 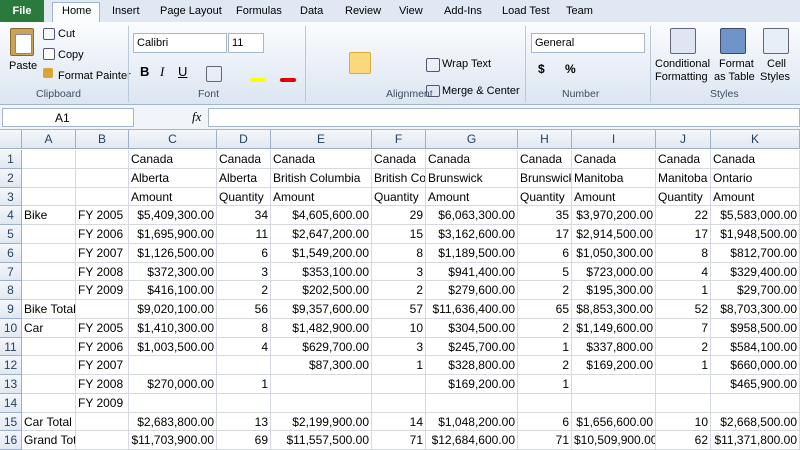 What do you see at coordinates (755, 309) in the screenshot?
I see `cell: $8,703,300.00` at bounding box center [755, 309].